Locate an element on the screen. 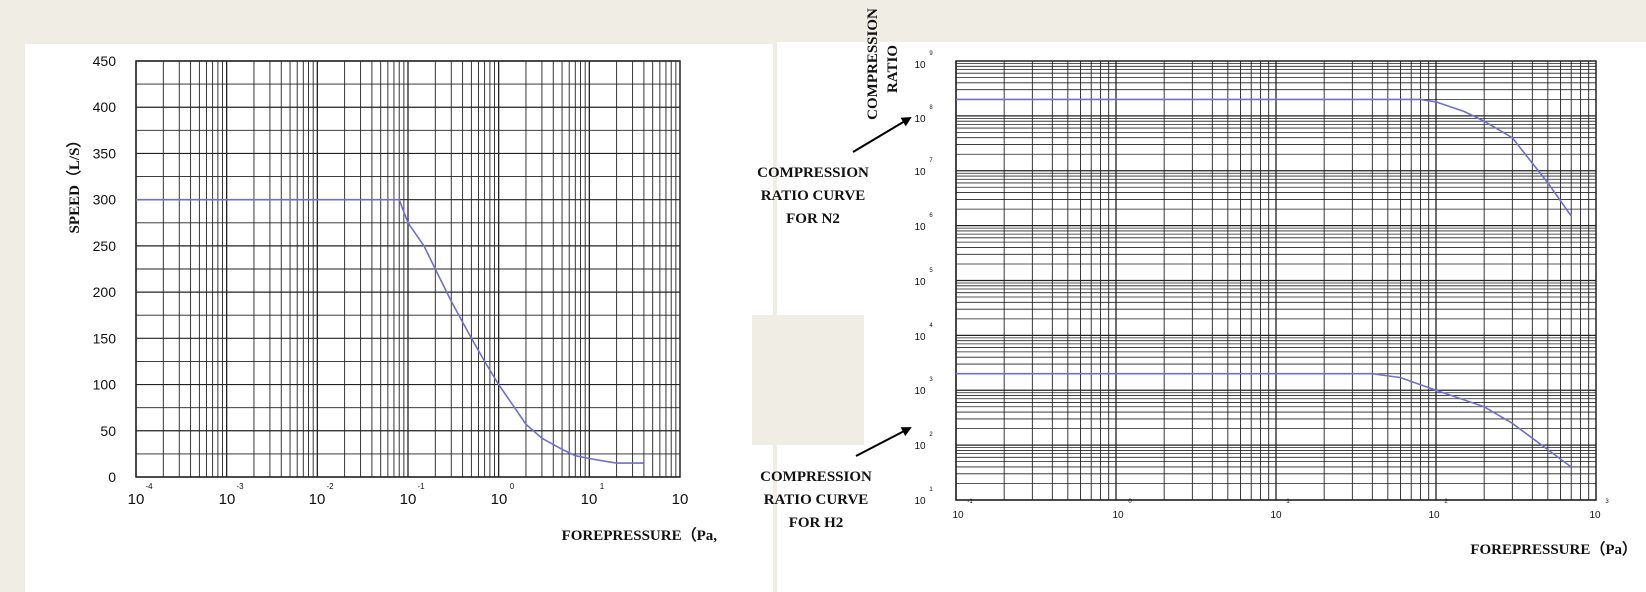 The width and height of the screenshot is (1646, 592). compression-y-tick-exponent: 8 is located at coordinates (931, 108).